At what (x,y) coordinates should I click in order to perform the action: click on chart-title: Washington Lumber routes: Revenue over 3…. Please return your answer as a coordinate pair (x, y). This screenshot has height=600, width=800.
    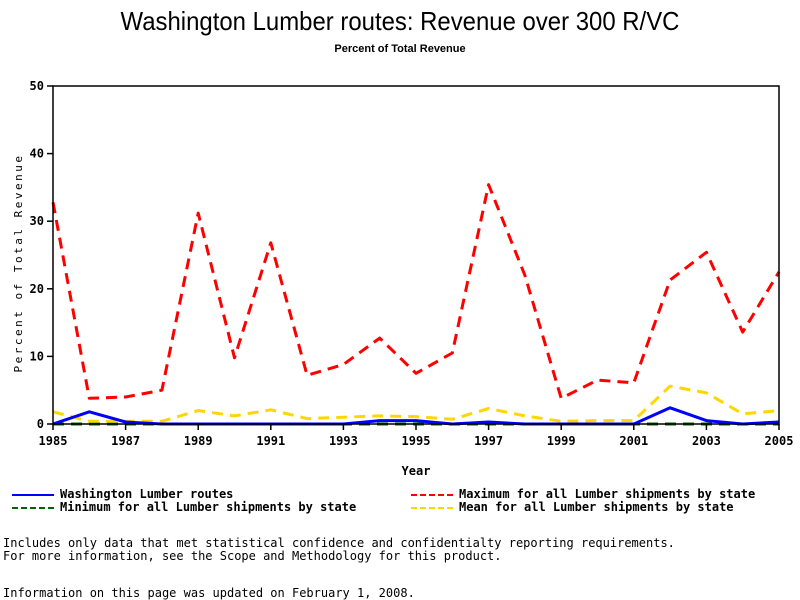
    Looking at the image, I should click on (400, 21).